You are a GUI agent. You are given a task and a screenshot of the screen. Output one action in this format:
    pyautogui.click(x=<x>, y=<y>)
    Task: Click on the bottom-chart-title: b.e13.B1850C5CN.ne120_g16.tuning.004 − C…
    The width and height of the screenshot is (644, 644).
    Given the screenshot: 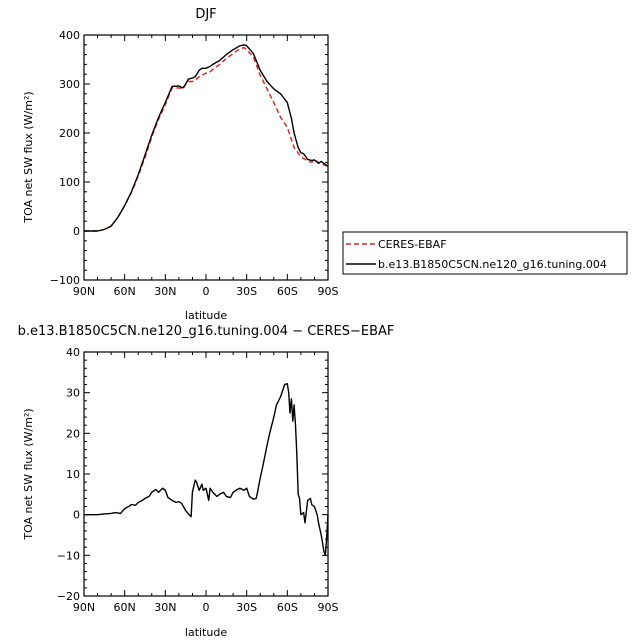 What is the action you would take?
    pyautogui.click(x=206, y=331)
    